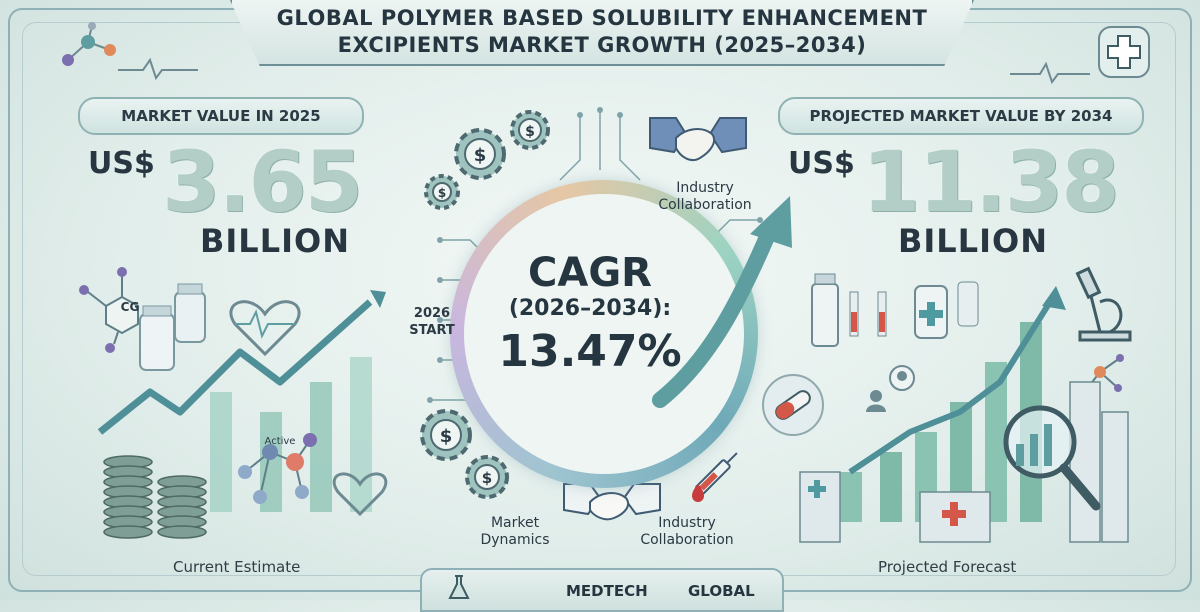 This screenshot has width=1200, height=612. What do you see at coordinates (515, 523) in the screenshot?
I see `market-dynamics-1: Market` at bounding box center [515, 523].